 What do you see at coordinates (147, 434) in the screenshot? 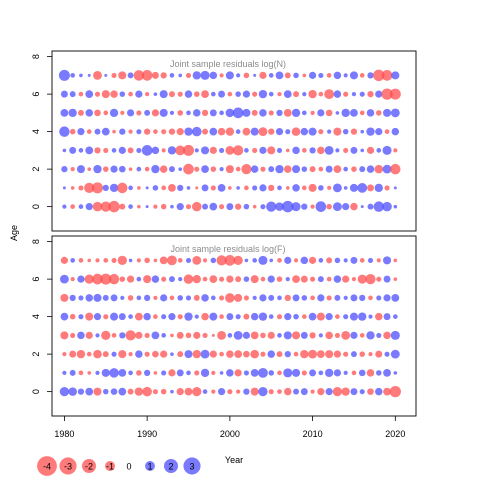
I see `x-tick-label: 1990` at bounding box center [147, 434].